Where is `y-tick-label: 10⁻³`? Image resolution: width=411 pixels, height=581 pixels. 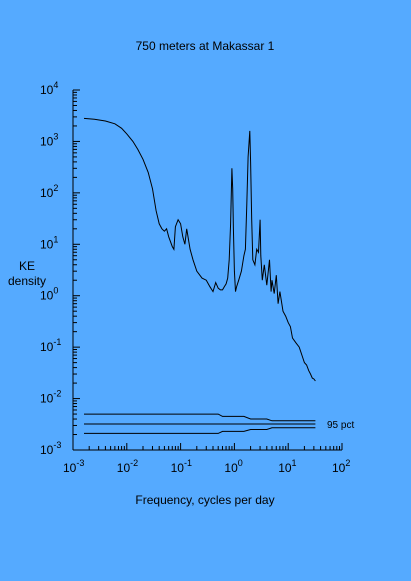 y-tick-label: 10⁻³ is located at coordinates (50, 448).